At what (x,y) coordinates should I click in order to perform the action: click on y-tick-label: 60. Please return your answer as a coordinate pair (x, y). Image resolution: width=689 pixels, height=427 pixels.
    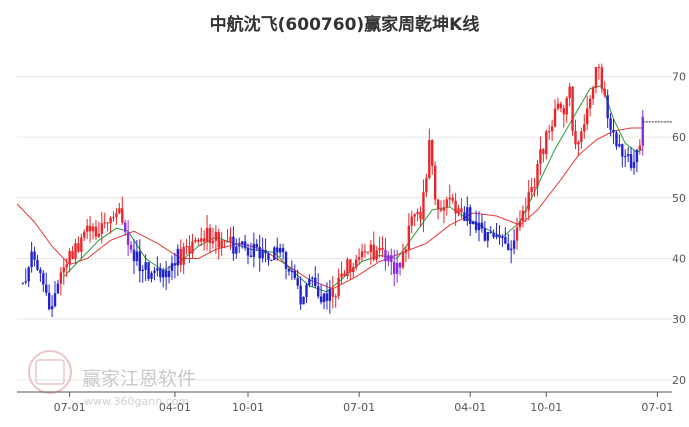
    Looking at the image, I should click on (679, 137).